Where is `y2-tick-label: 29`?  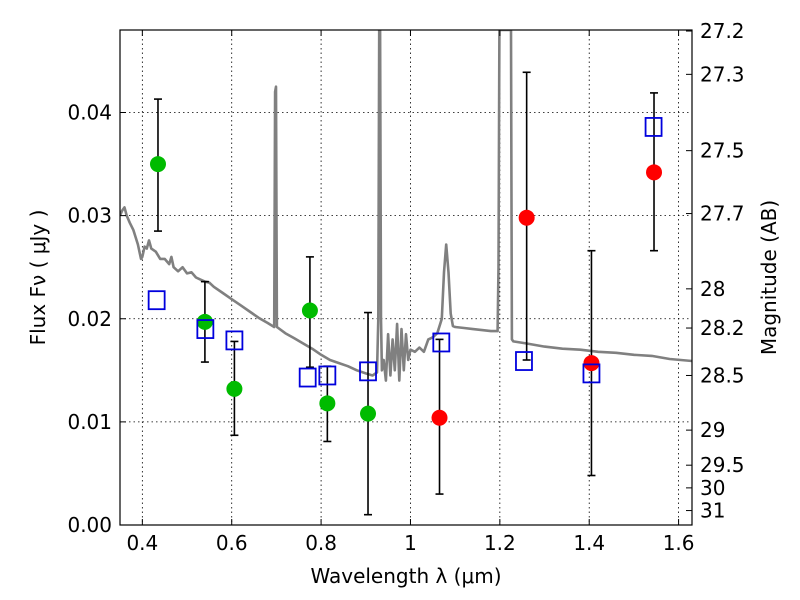 y2-tick-label: 29 is located at coordinates (712, 430).